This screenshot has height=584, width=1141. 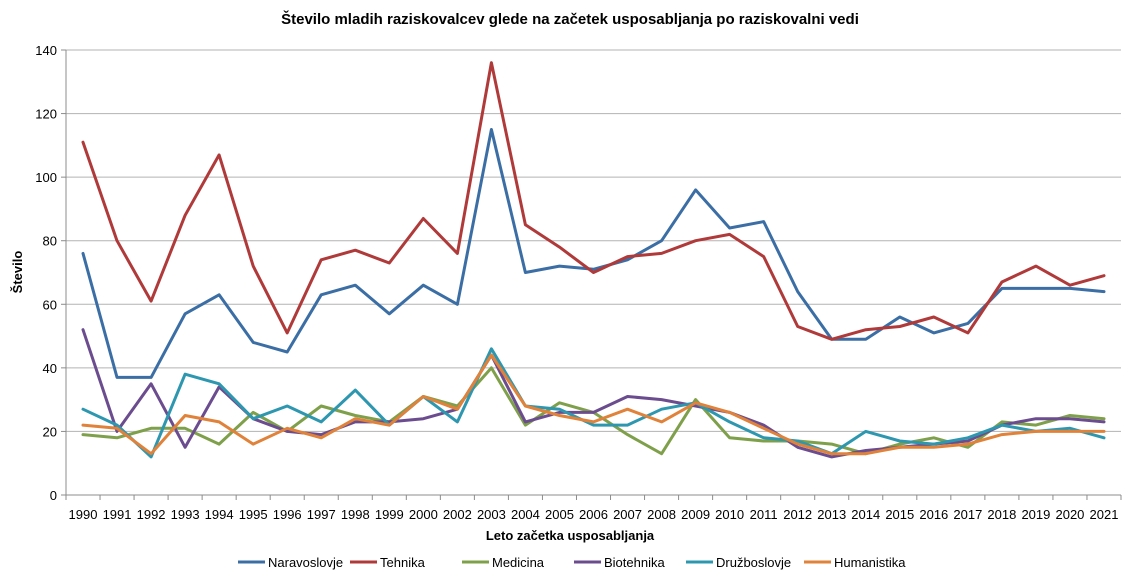 I want to click on x-tick-label: 2015, so click(x=899, y=514).